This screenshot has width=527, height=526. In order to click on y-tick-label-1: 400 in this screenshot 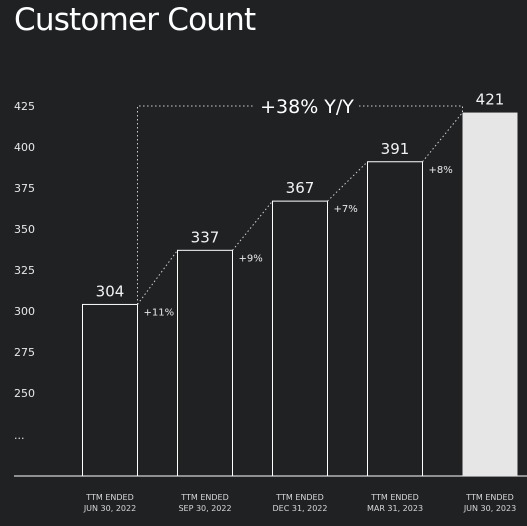, I will do `click(24, 147)`.